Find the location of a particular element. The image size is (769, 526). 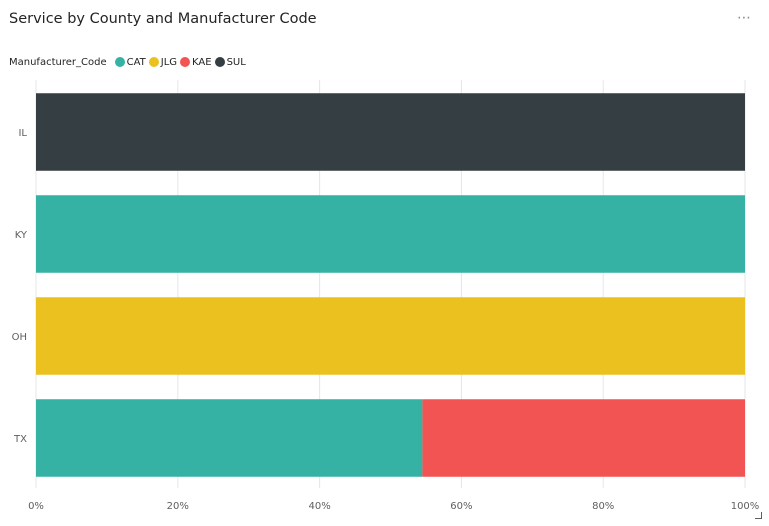

legend-label-kae: KAE is located at coordinates (202, 62).